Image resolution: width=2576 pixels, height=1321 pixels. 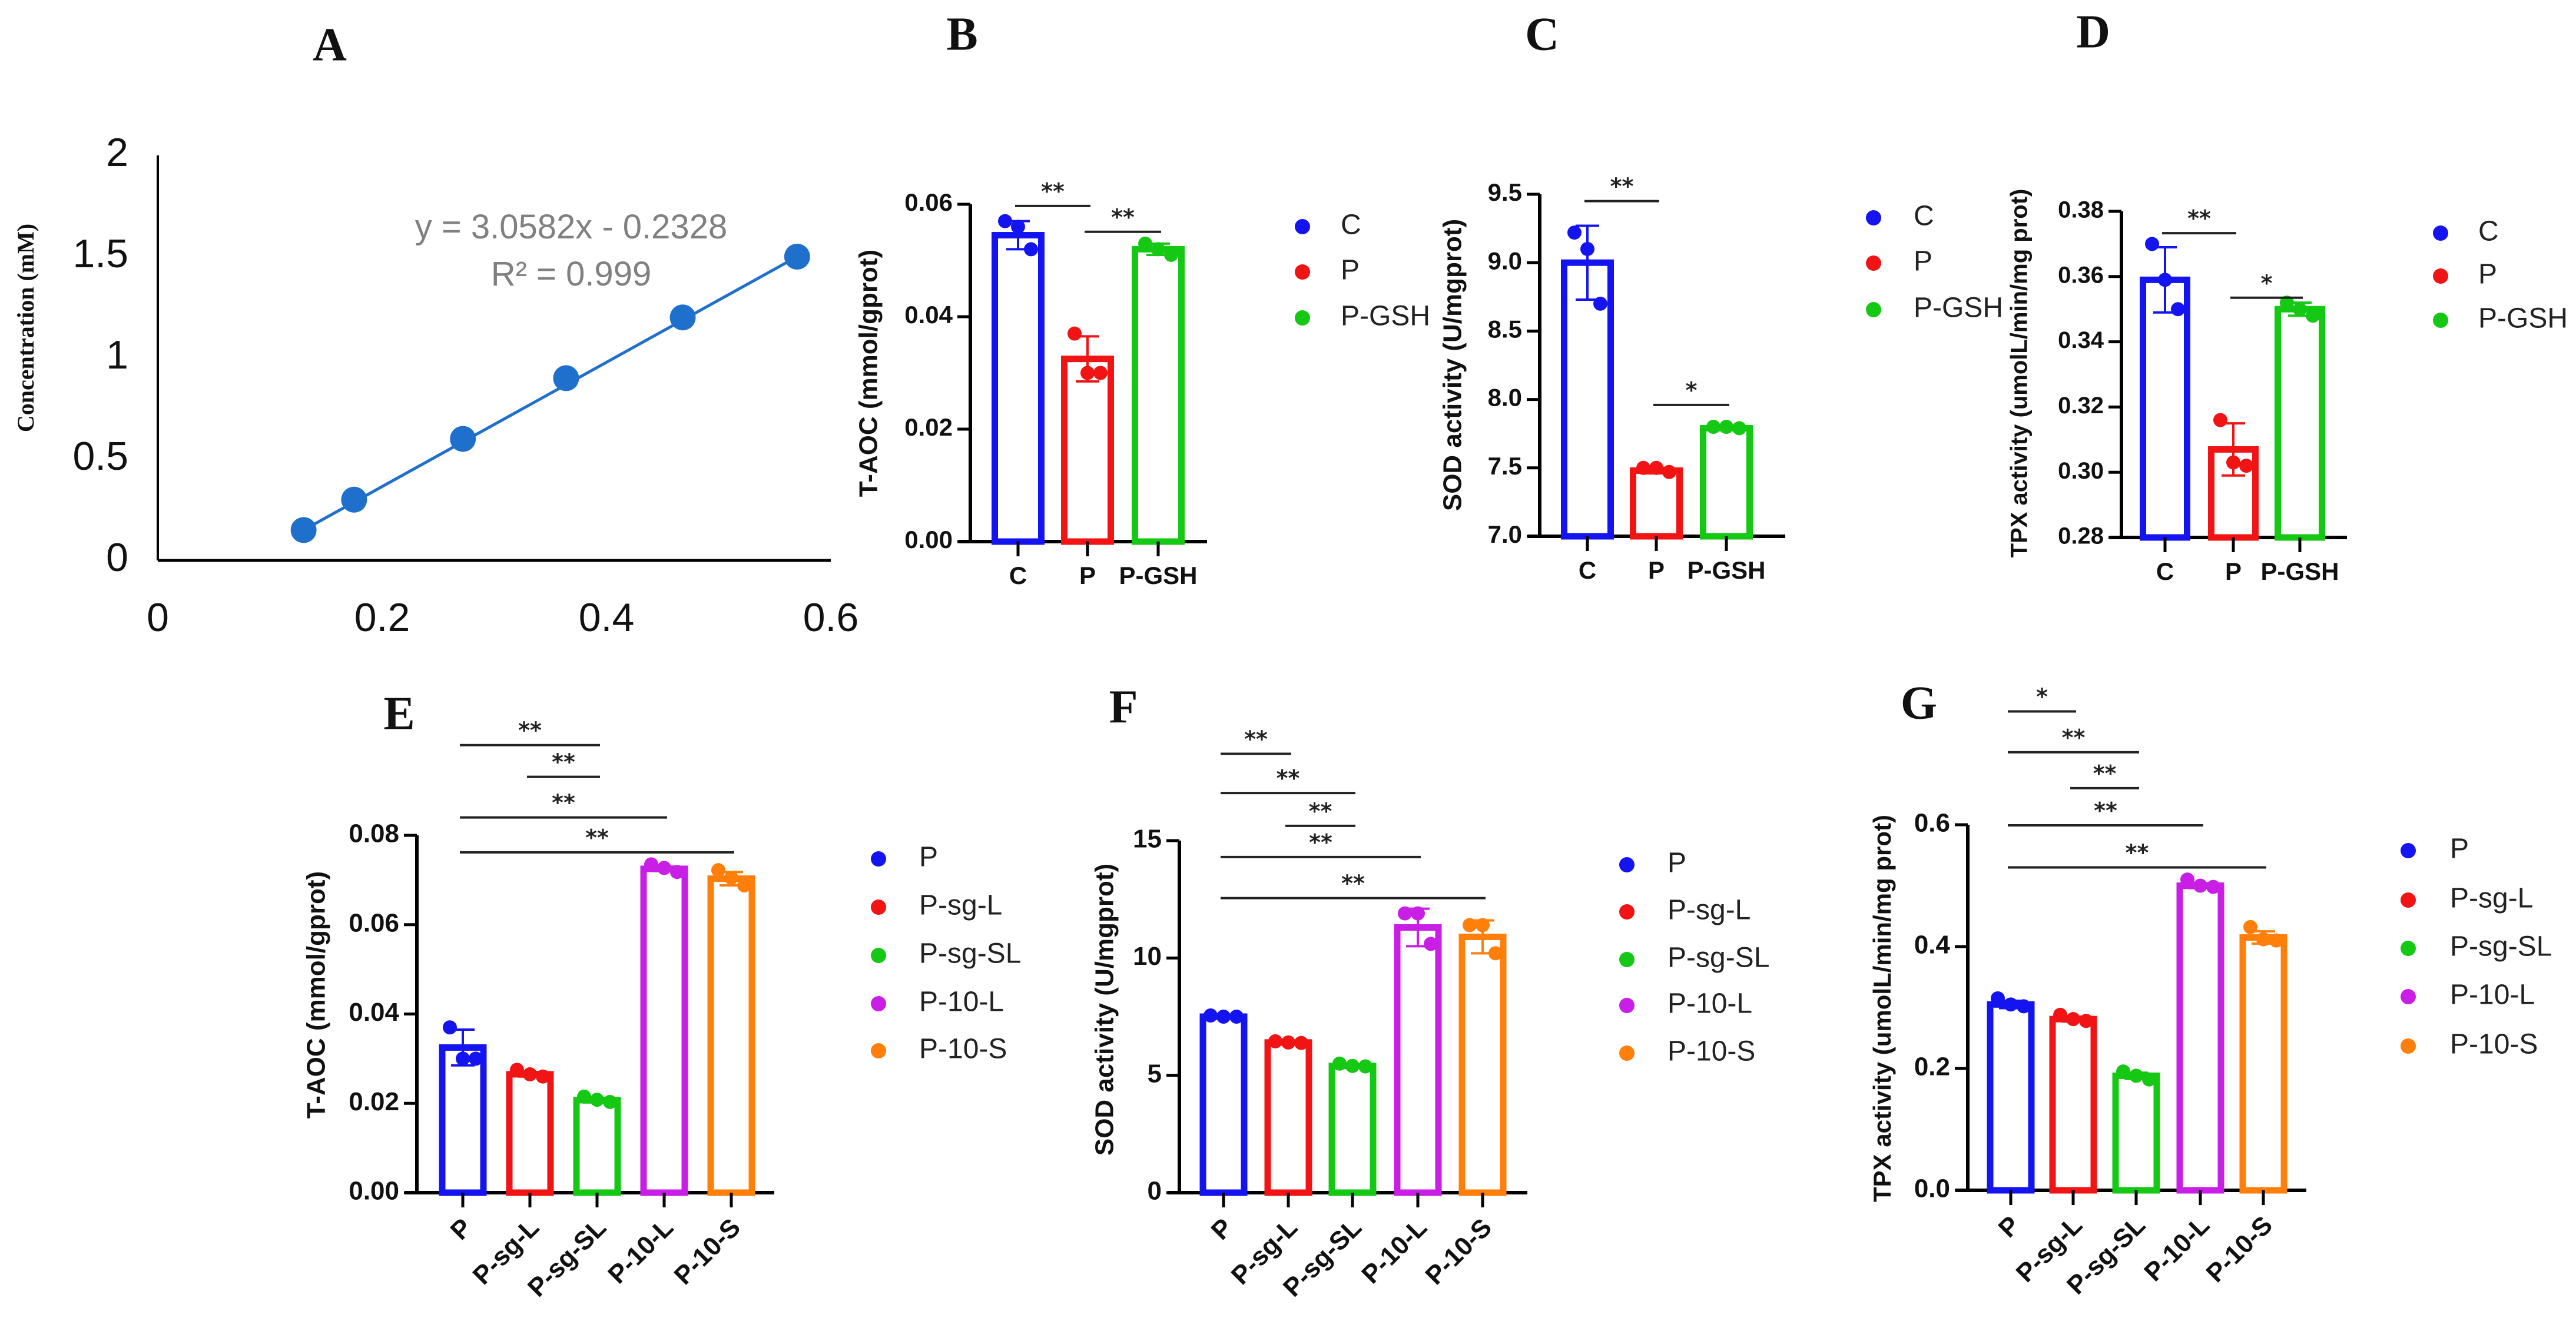 I want to click on x-tick-label: 0.4, so click(x=607, y=617).